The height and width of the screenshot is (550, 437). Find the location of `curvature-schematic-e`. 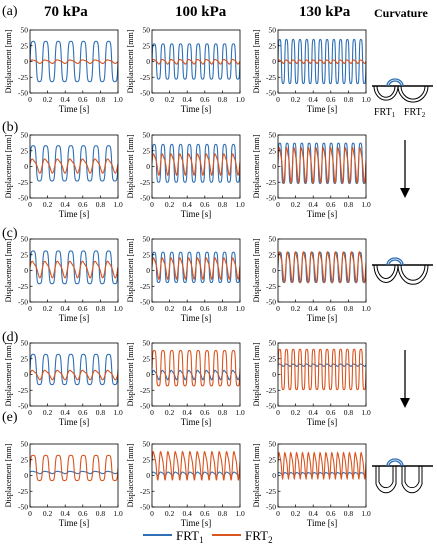

curvature-schematic-e is located at coordinates (402, 476).